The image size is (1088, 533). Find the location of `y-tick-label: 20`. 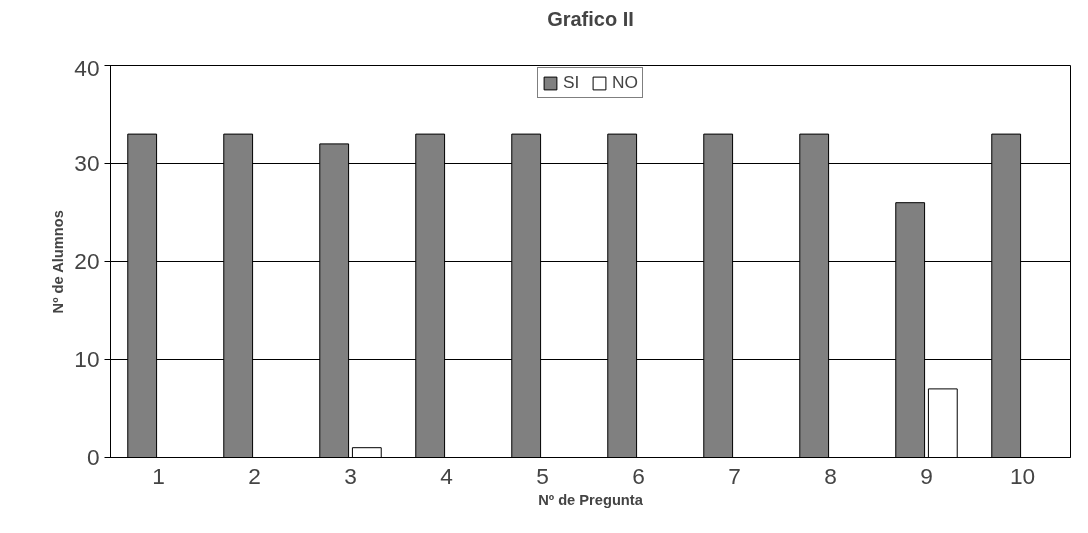

y-tick-label: 20 is located at coordinates (87, 261).